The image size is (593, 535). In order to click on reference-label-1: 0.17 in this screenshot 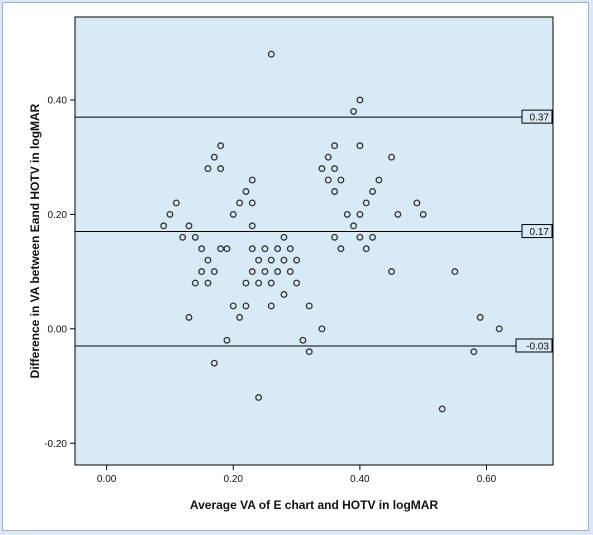, I will do `click(540, 232)`.